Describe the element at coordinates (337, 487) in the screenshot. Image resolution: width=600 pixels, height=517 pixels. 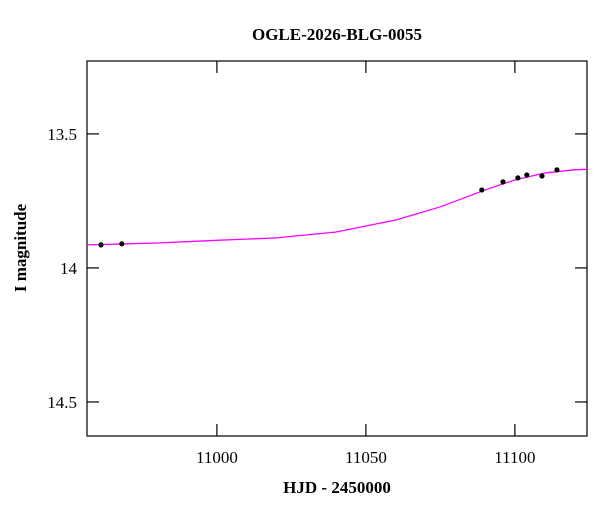
I see `x-axis-label: HJD - 2450000` at that location.